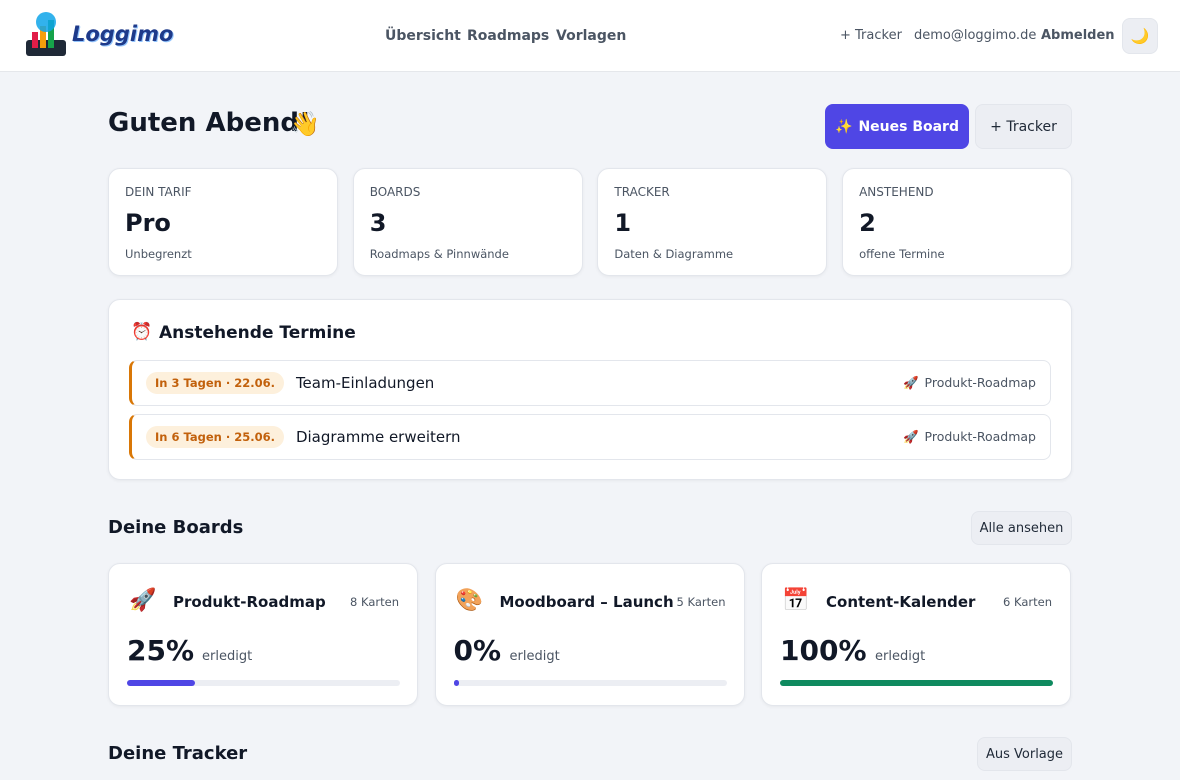 This screenshot has width=1180, height=780. Describe the element at coordinates (1021, 528) in the screenshot. I see `view-all-button: Alle ansehen` at that location.